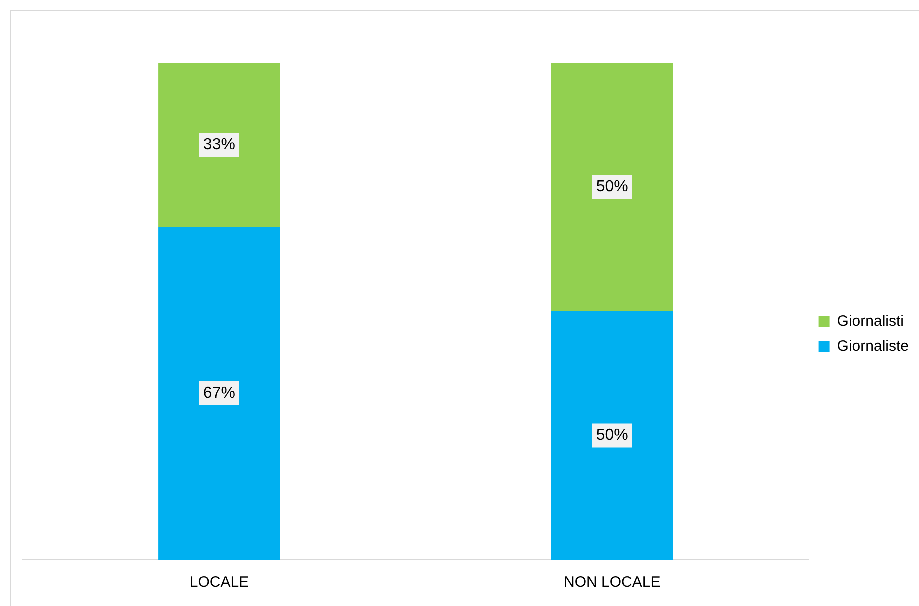 The width and height of the screenshot is (919, 606). What do you see at coordinates (612, 583) in the screenshot?
I see `x-tick-label: NON LOCALE` at bounding box center [612, 583].